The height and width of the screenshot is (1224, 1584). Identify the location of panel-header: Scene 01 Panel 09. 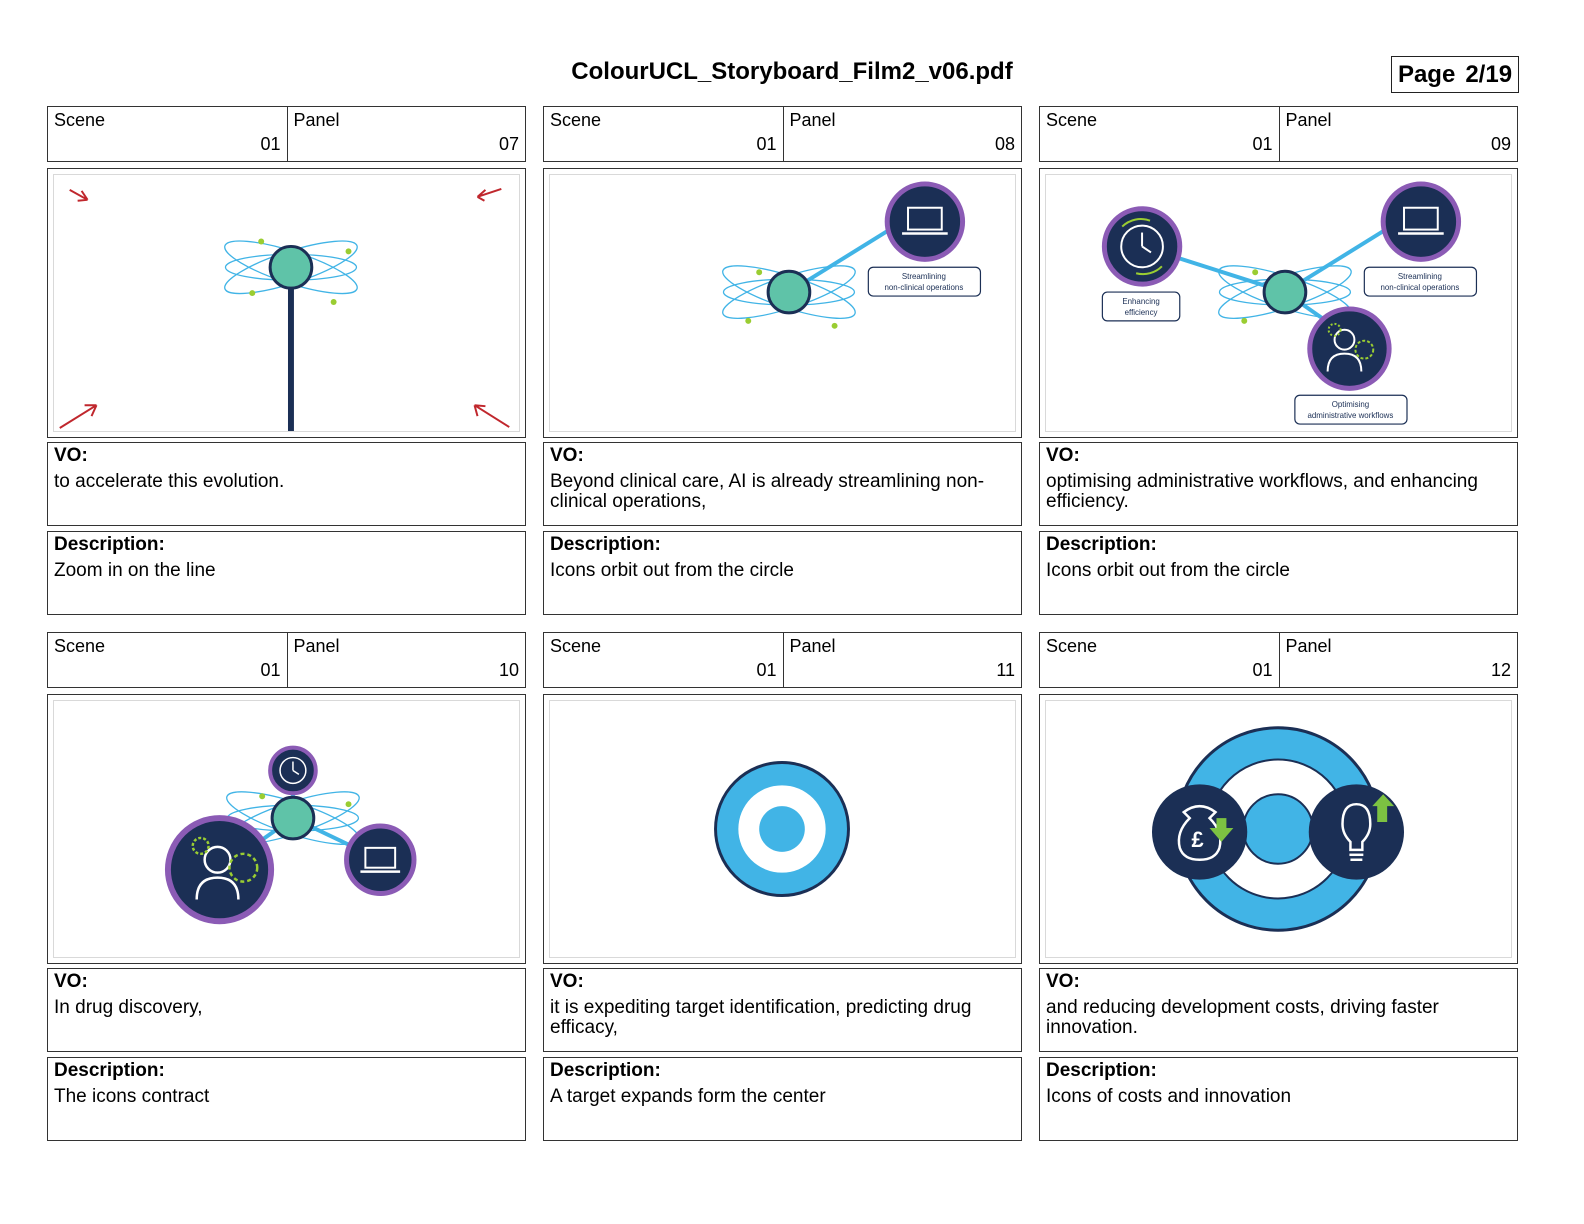
(1278, 134).